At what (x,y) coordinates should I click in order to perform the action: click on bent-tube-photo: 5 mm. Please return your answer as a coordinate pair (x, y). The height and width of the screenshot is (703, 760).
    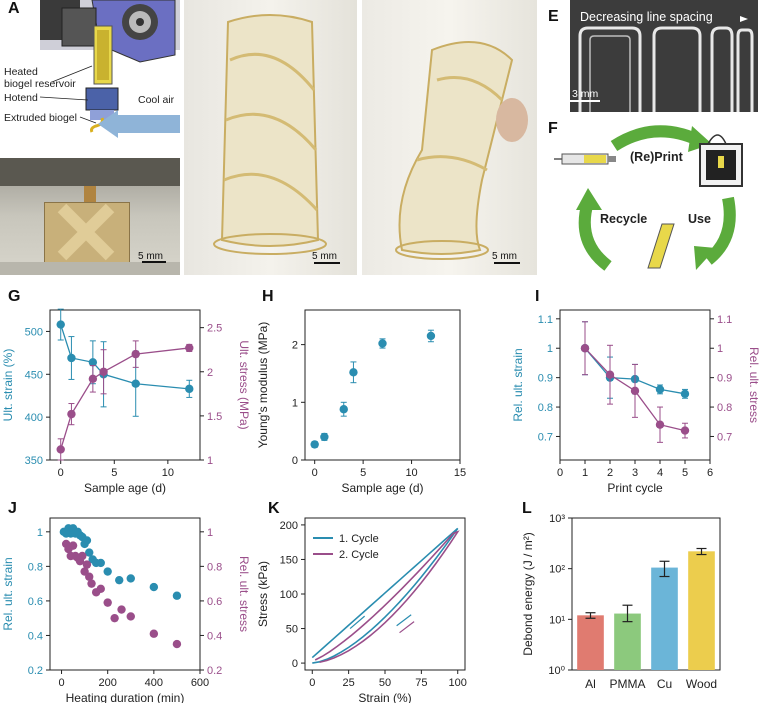
    Looking at the image, I should click on (449, 137).